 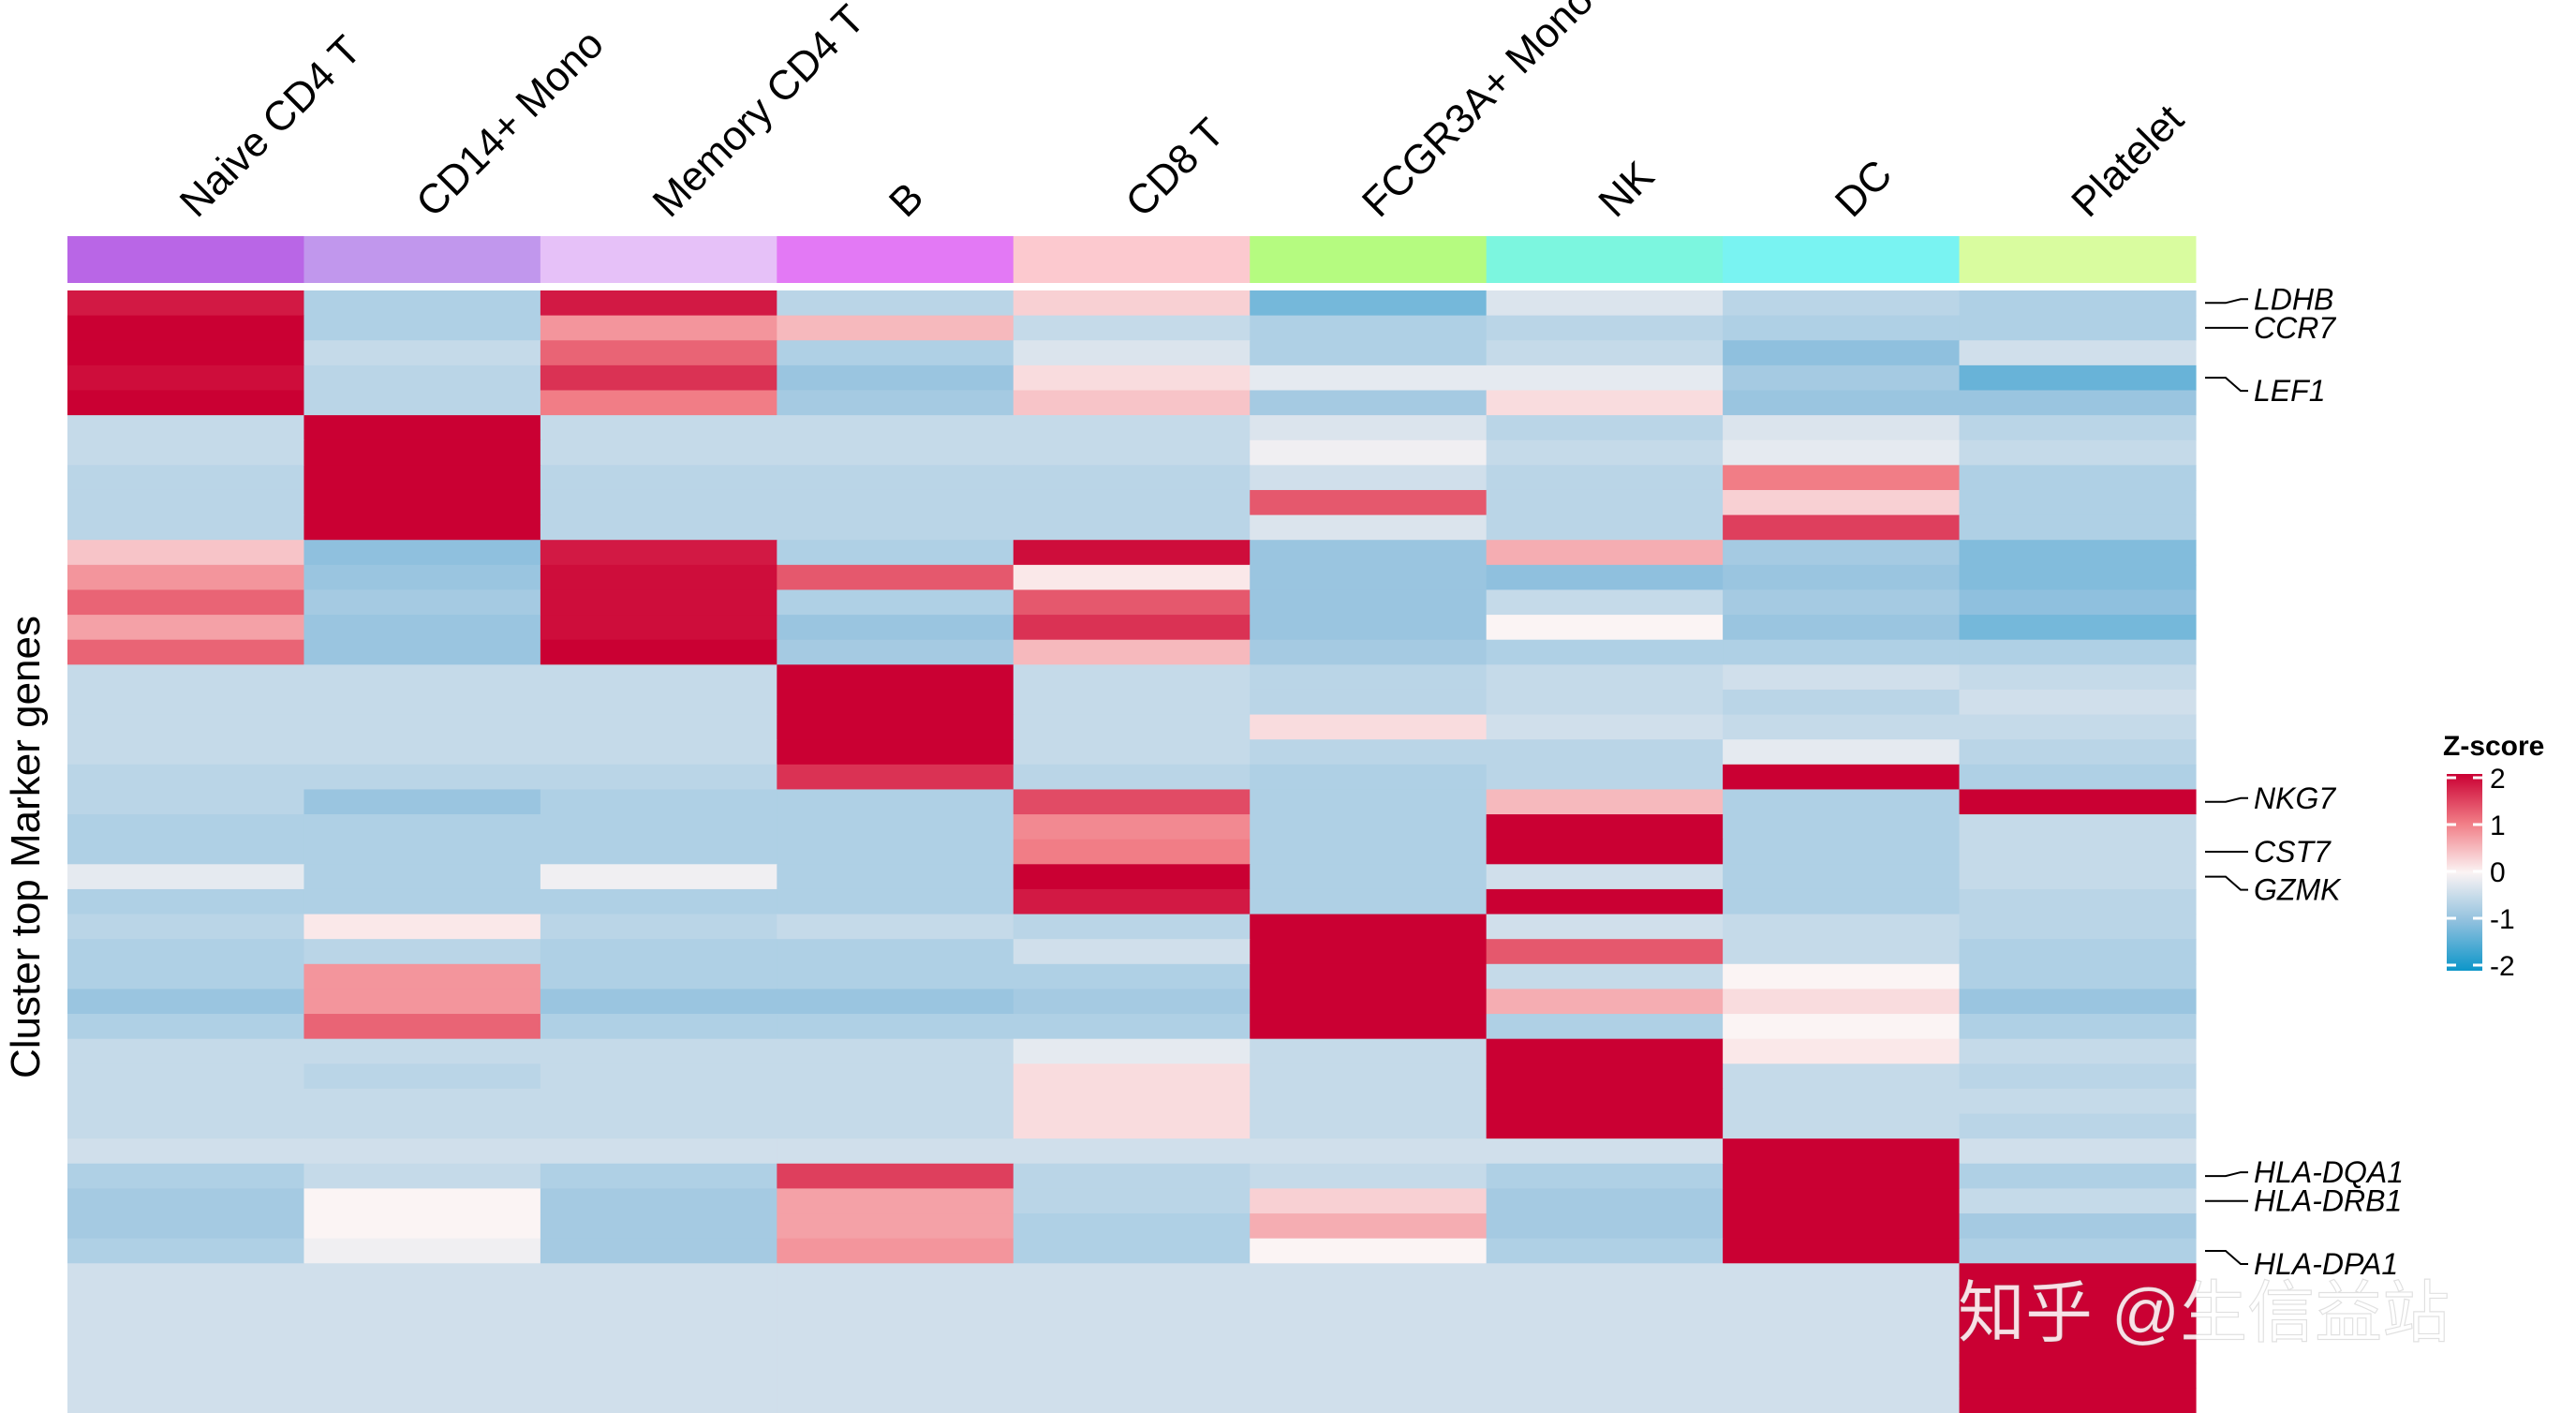 I want to click on colorbar-tick-label: -2, so click(x=2502, y=966).